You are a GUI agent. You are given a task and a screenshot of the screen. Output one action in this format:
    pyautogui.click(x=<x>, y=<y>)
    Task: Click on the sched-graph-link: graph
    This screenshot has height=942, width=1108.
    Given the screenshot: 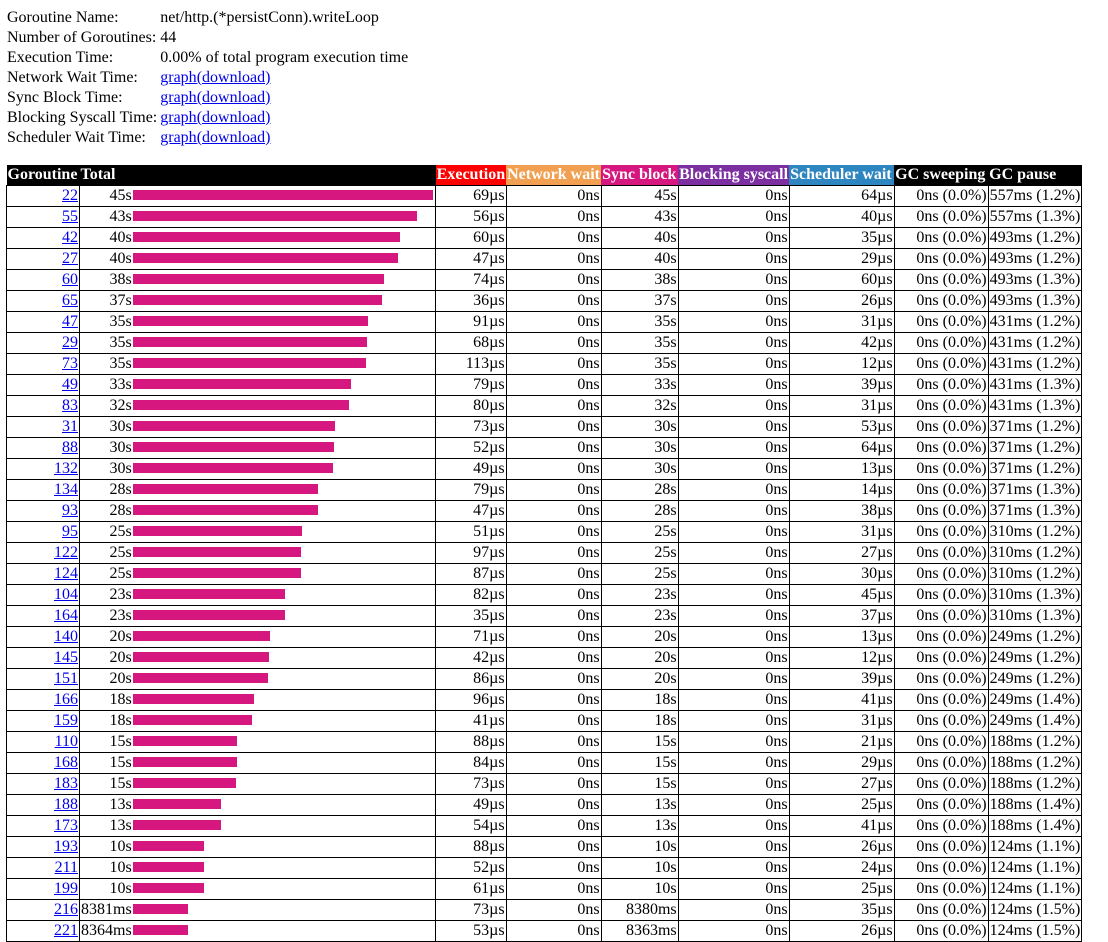 What is the action you would take?
    pyautogui.click(x=178, y=137)
    